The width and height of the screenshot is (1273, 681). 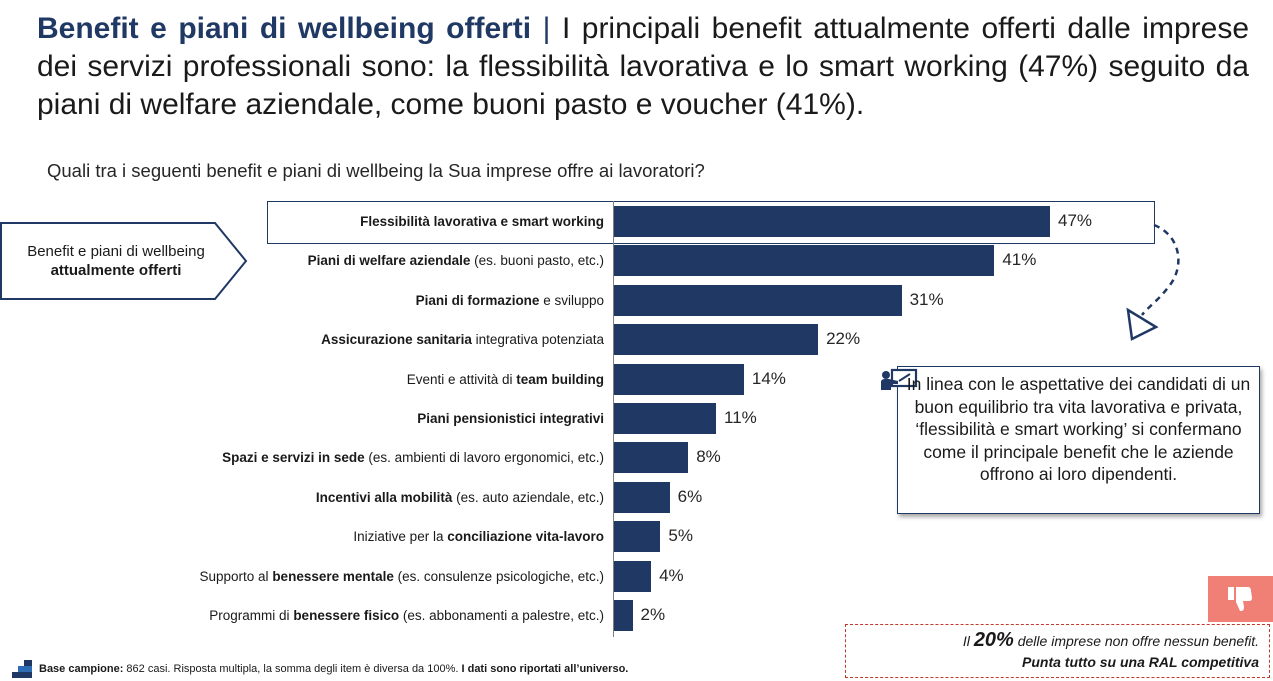 I want to click on value-label: 2%, so click(x=653, y=614).